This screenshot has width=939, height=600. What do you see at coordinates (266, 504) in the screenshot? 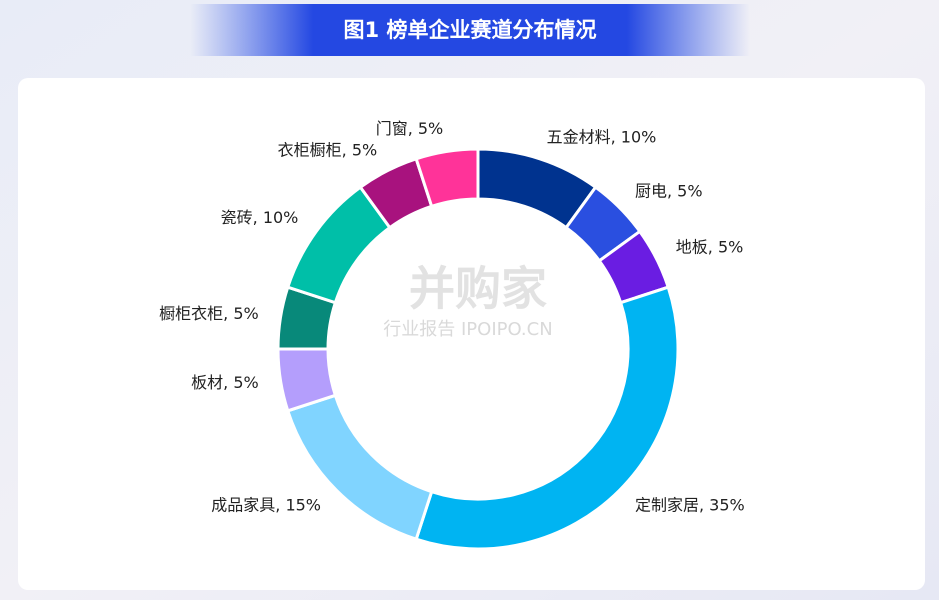
I see `data-label: 成品家具, 15%` at bounding box center [266, 504].